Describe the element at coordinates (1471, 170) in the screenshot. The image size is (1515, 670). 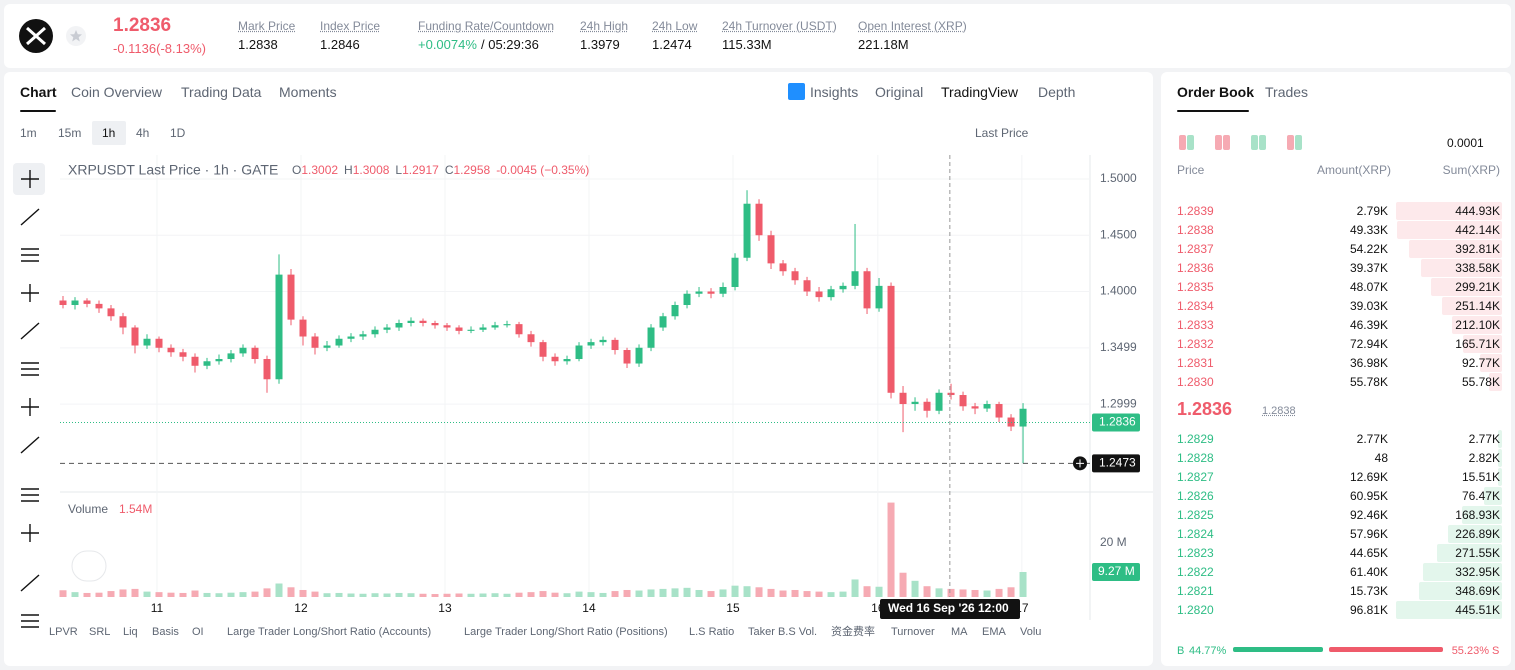
I see `column-header: Sum(XRP)` at that location.